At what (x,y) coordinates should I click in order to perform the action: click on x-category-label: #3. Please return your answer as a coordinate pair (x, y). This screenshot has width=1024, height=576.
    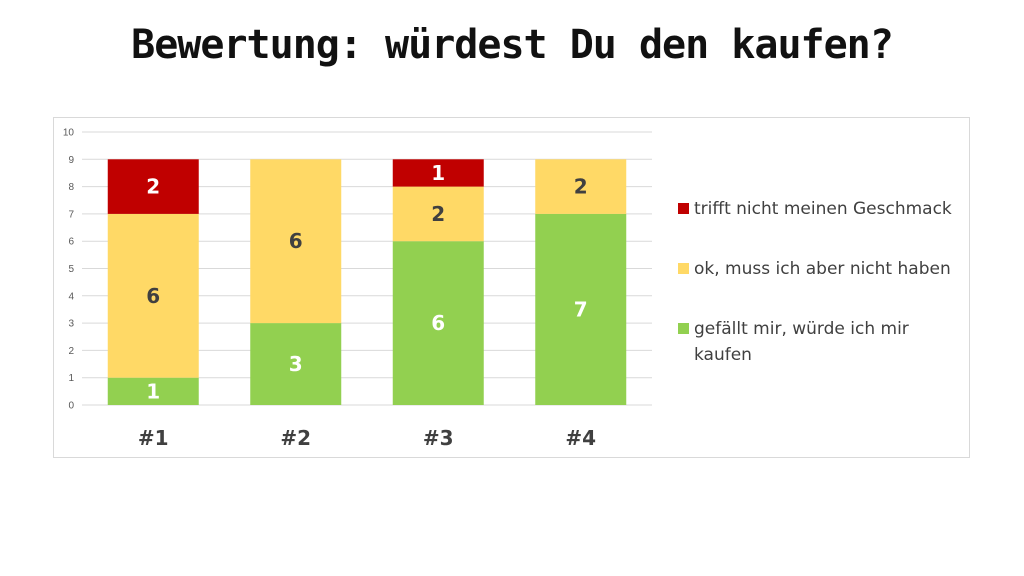
    Looking at the image, I should click on (438, 438).